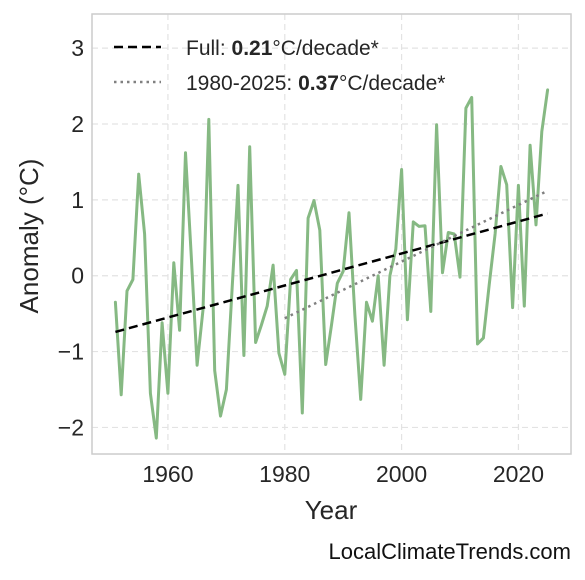 Image resolution: width=585 pixels, height=580 pixels. I want to click on legend-recent-rate: 0.37, so click(318, 83).